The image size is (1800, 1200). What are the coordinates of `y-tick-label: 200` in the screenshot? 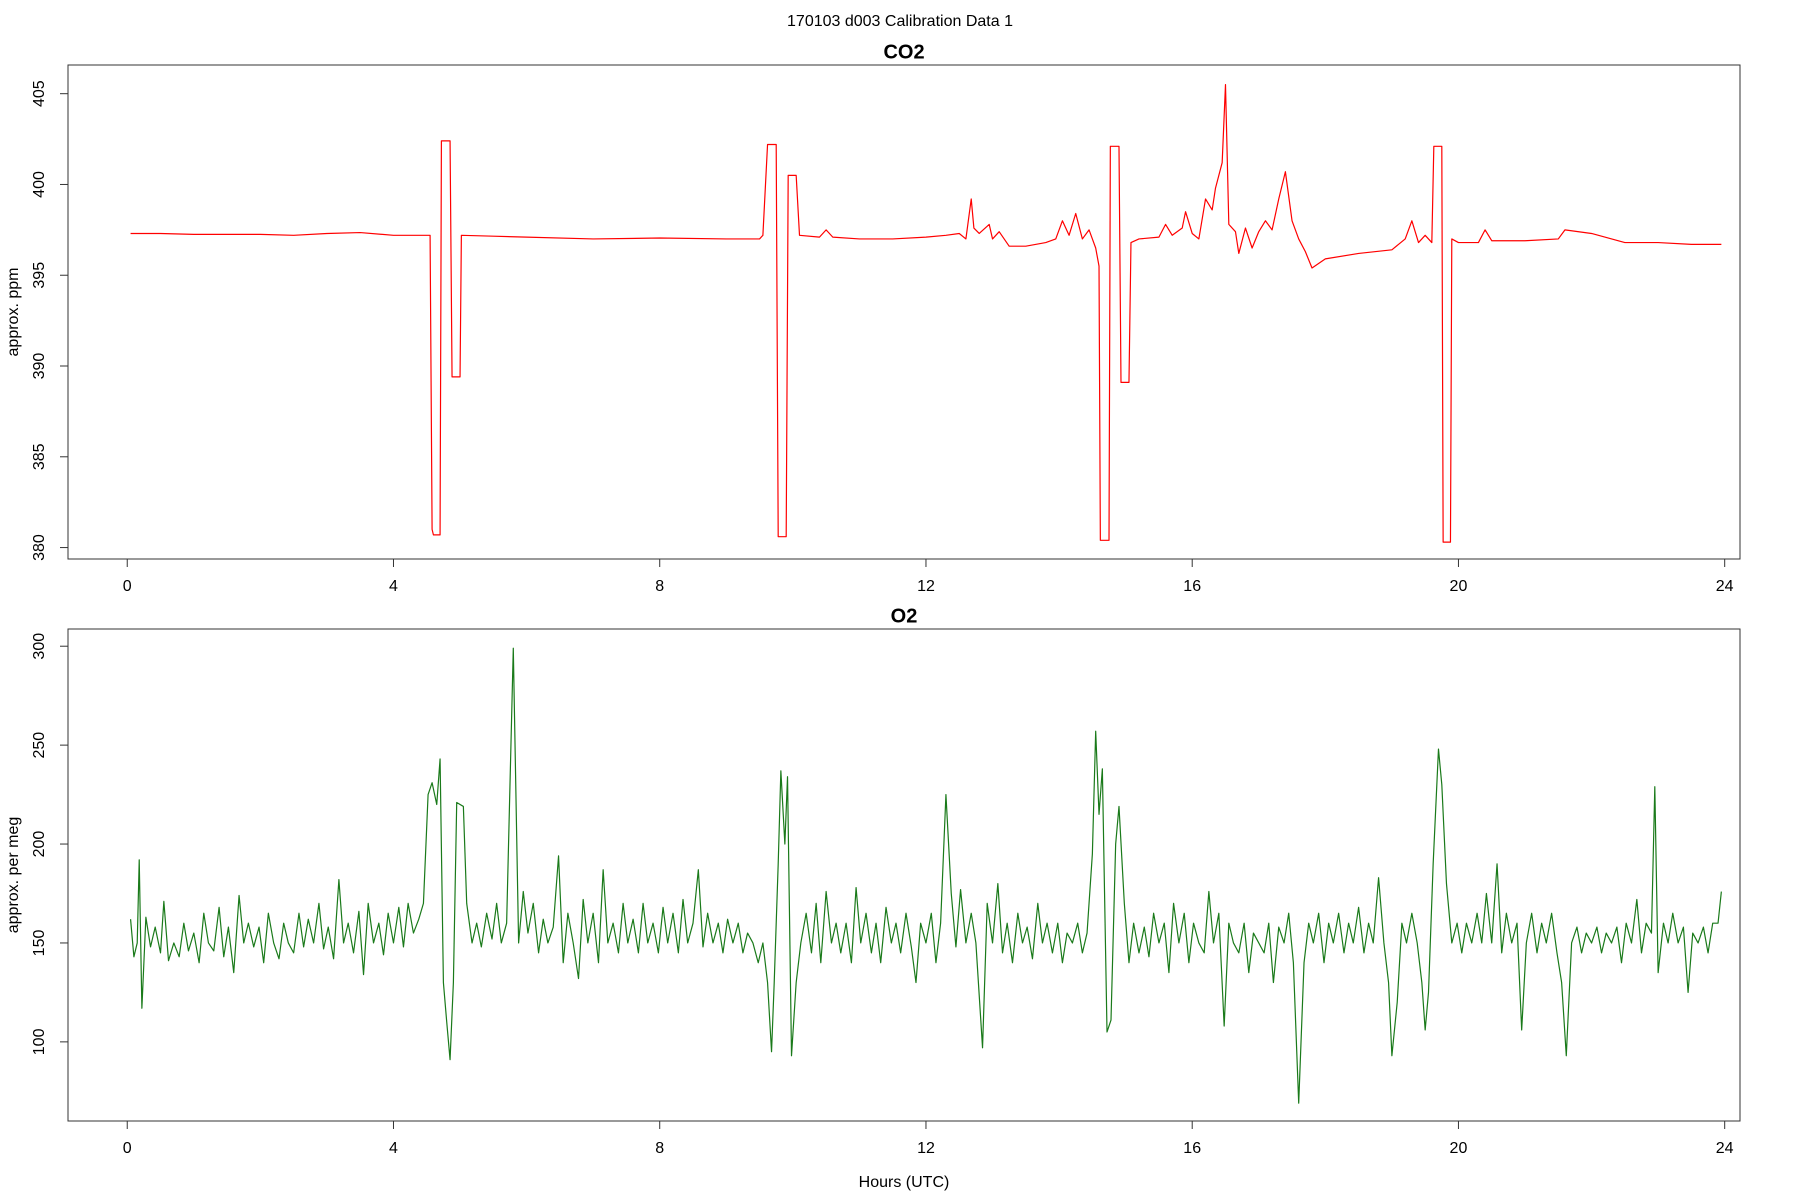 It's located at (39, 844).